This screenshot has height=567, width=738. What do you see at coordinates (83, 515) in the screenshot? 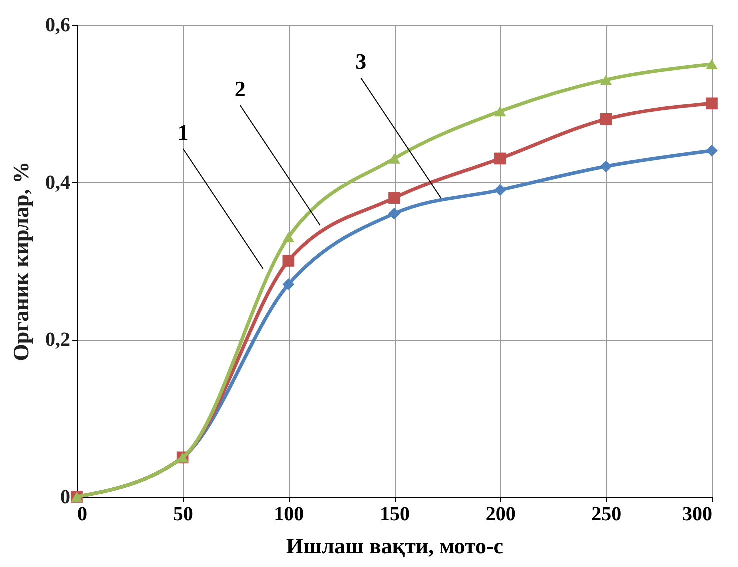
I see `x-tick-label: 0` at bounding box center [83, 515].